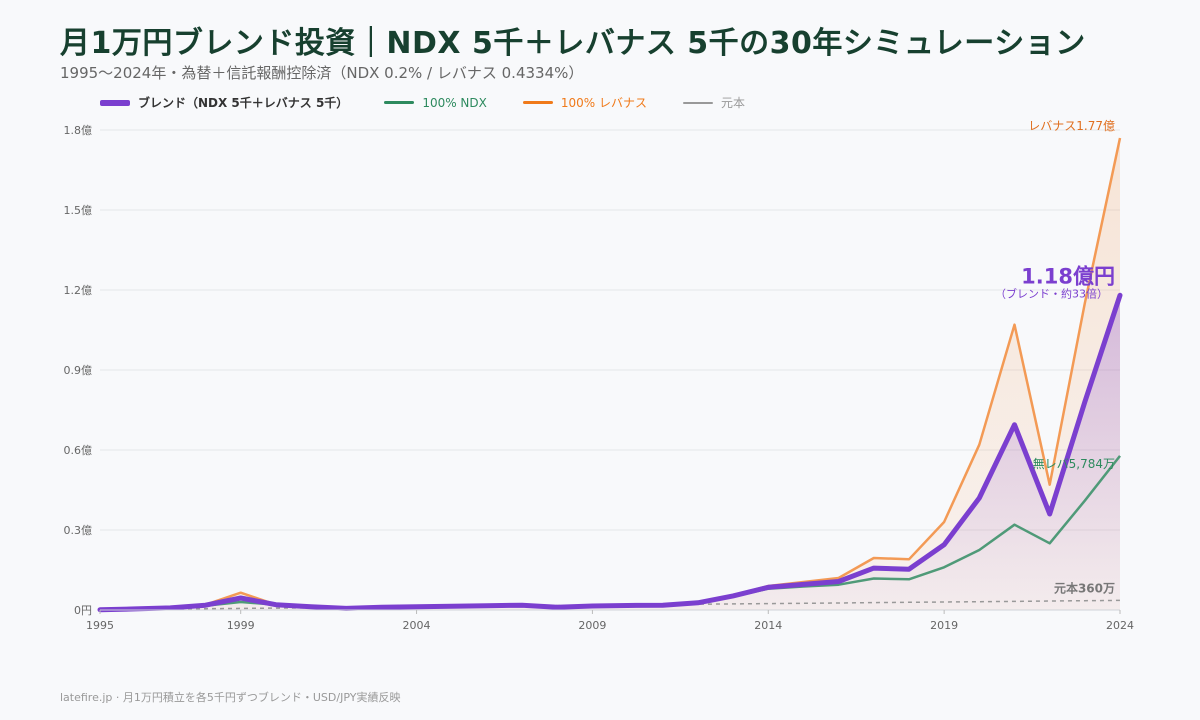  Describe the element at coordinates (1068, 276) in the screenshot. I see `blend-end-label: 1.18億円` at that location.